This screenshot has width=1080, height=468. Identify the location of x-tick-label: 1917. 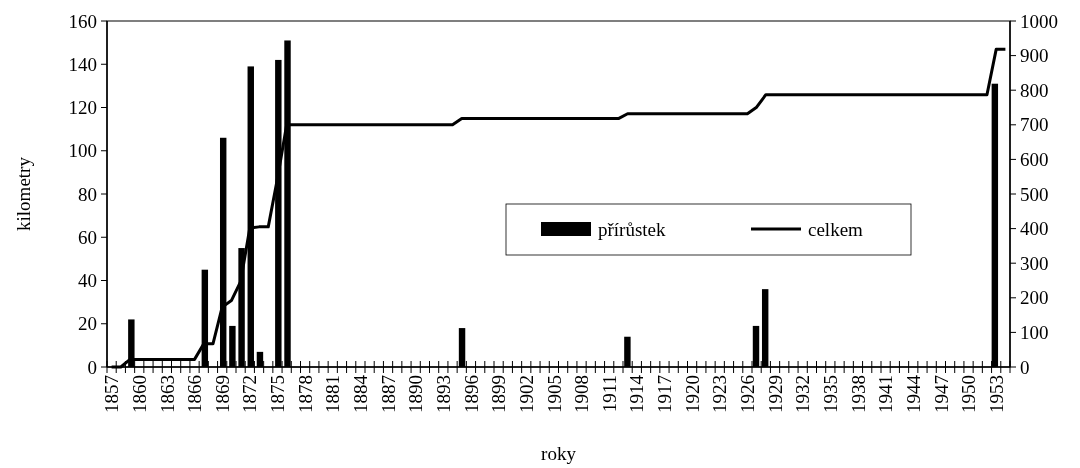
(665, 394).